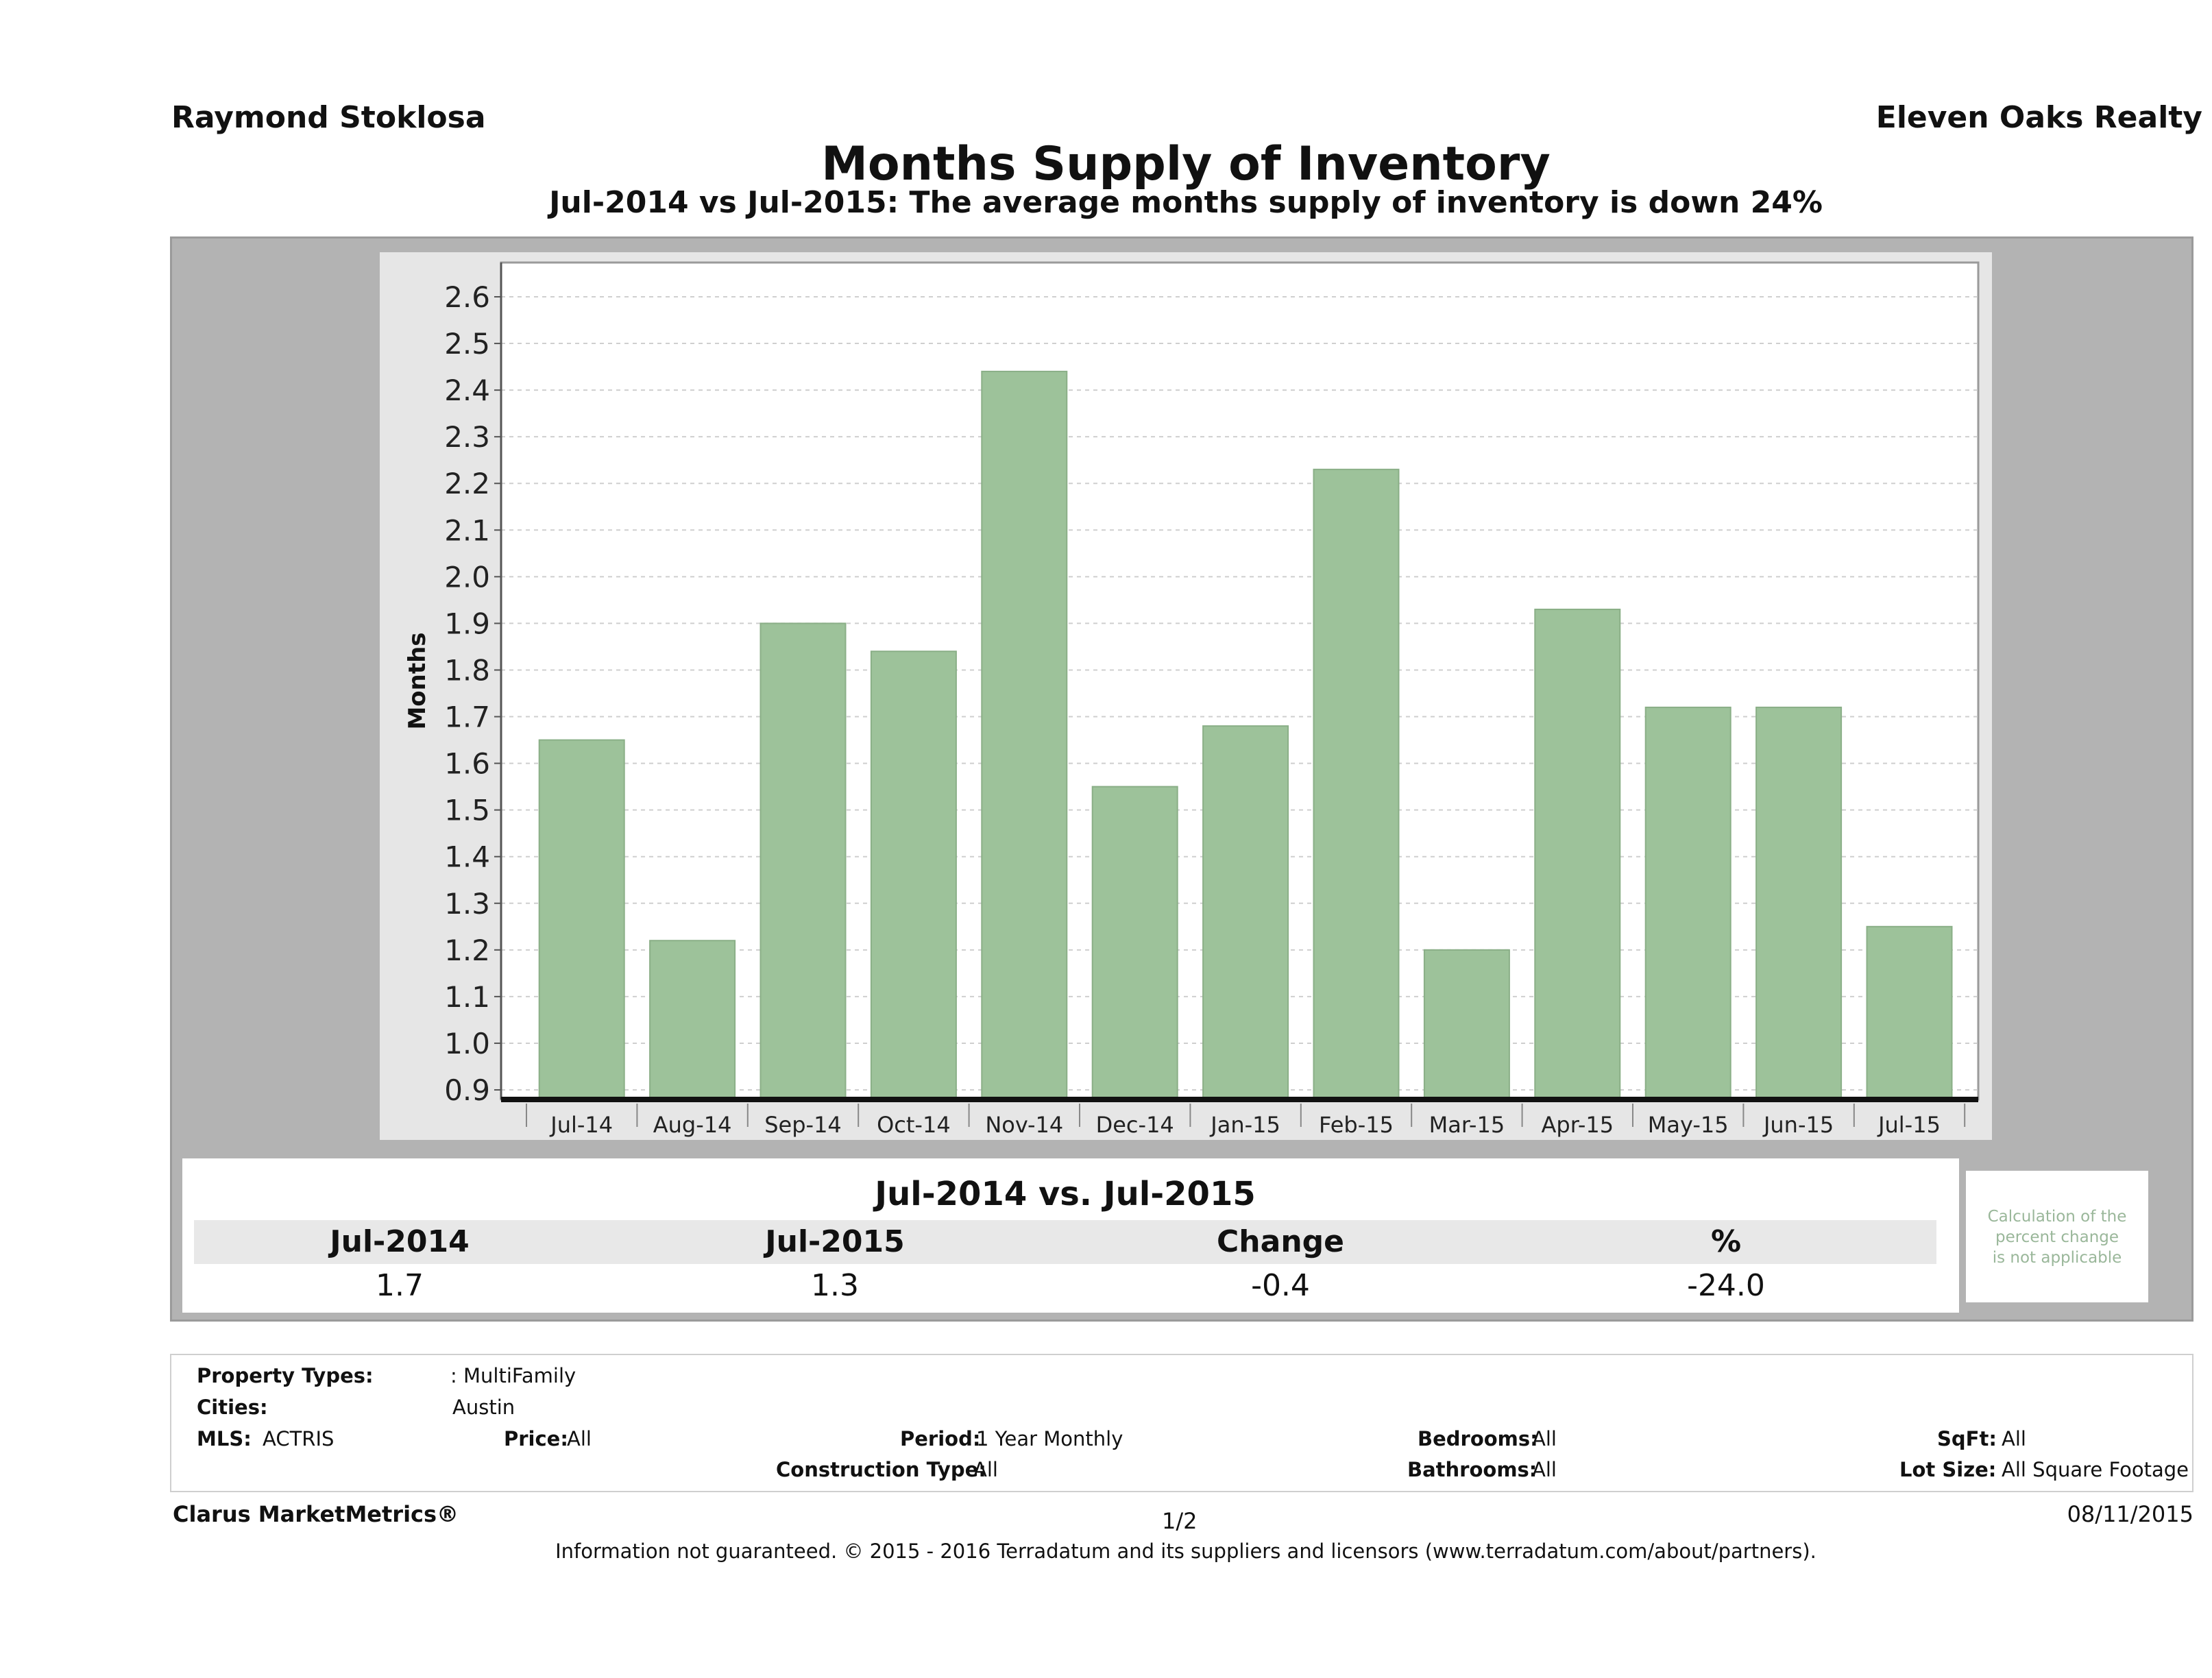  I want to click on x-tick-label: Jul-14, so click(581, 1125).